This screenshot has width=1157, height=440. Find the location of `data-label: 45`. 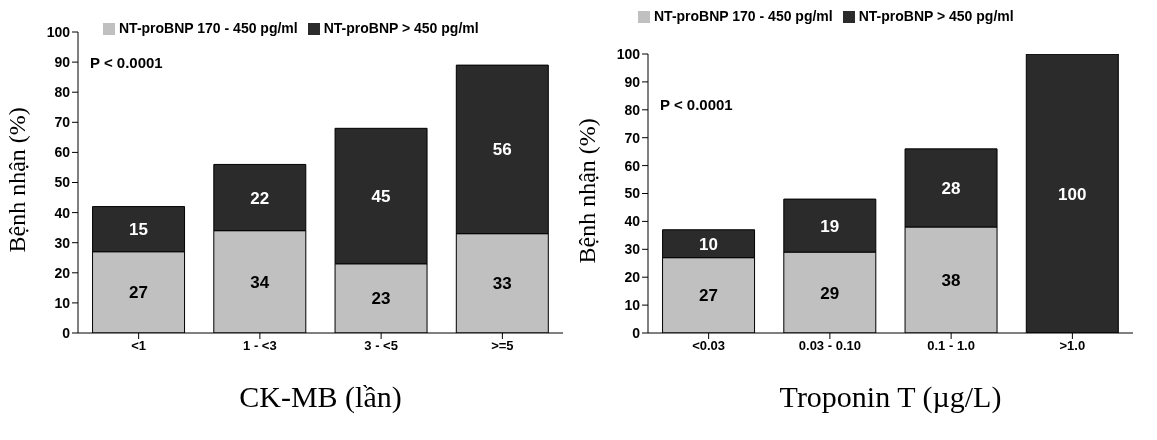

data-label: 45 is located at coordinates (381, 197).